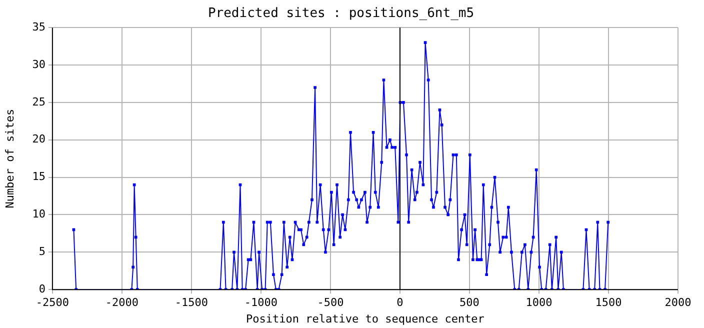  I want to click on chart-title: Predicted sites : positions_6nt_m5, so click(341, 14).